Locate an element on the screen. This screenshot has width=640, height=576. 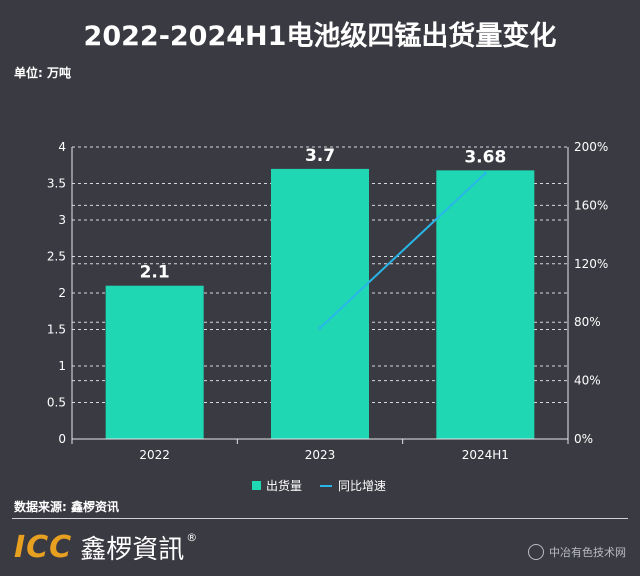
unit-label: 单位: 万吨 is located at coordinates (42, 73).